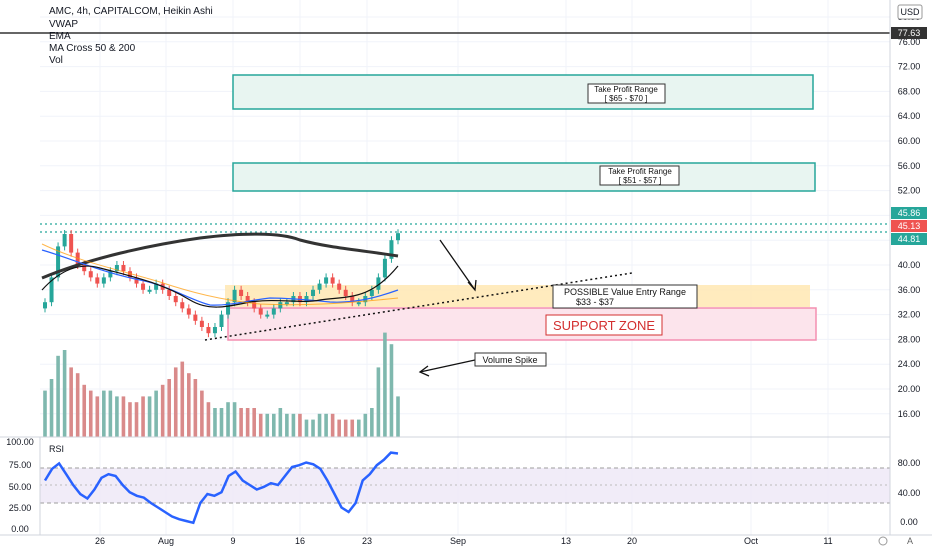 This screenshot has width=932, height=550. What do you see at coordinates (20, 485) in the screenshot?
I see `rsi-left-axis: 100.00 75.00 50.00 25.00 0.00` at bounding box center [20, 485].